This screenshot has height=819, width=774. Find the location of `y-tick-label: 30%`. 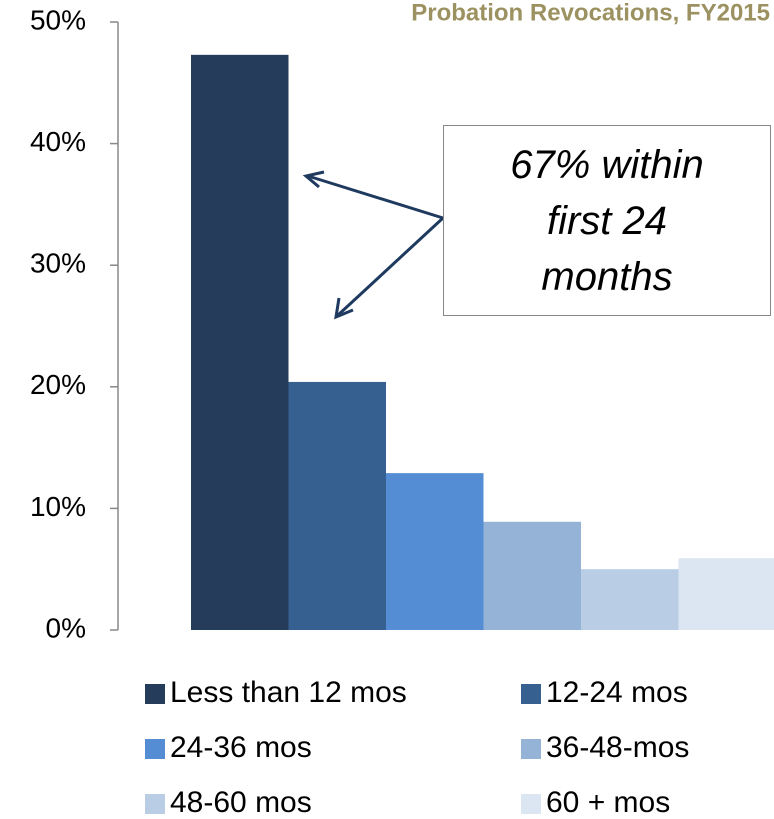

y-tick-label: 30% is located at coordinates (58, 263).